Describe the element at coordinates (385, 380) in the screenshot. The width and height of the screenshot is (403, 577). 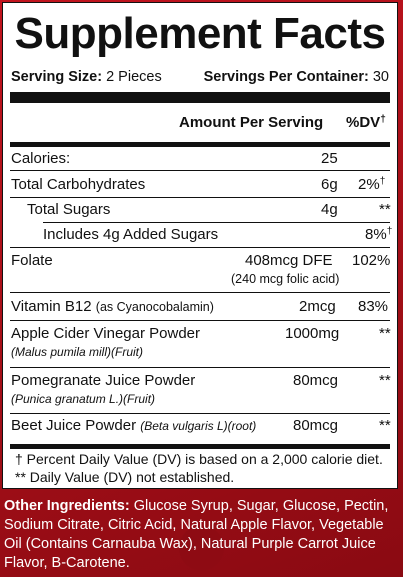
I see `pomegranate-dv: **` at that location.